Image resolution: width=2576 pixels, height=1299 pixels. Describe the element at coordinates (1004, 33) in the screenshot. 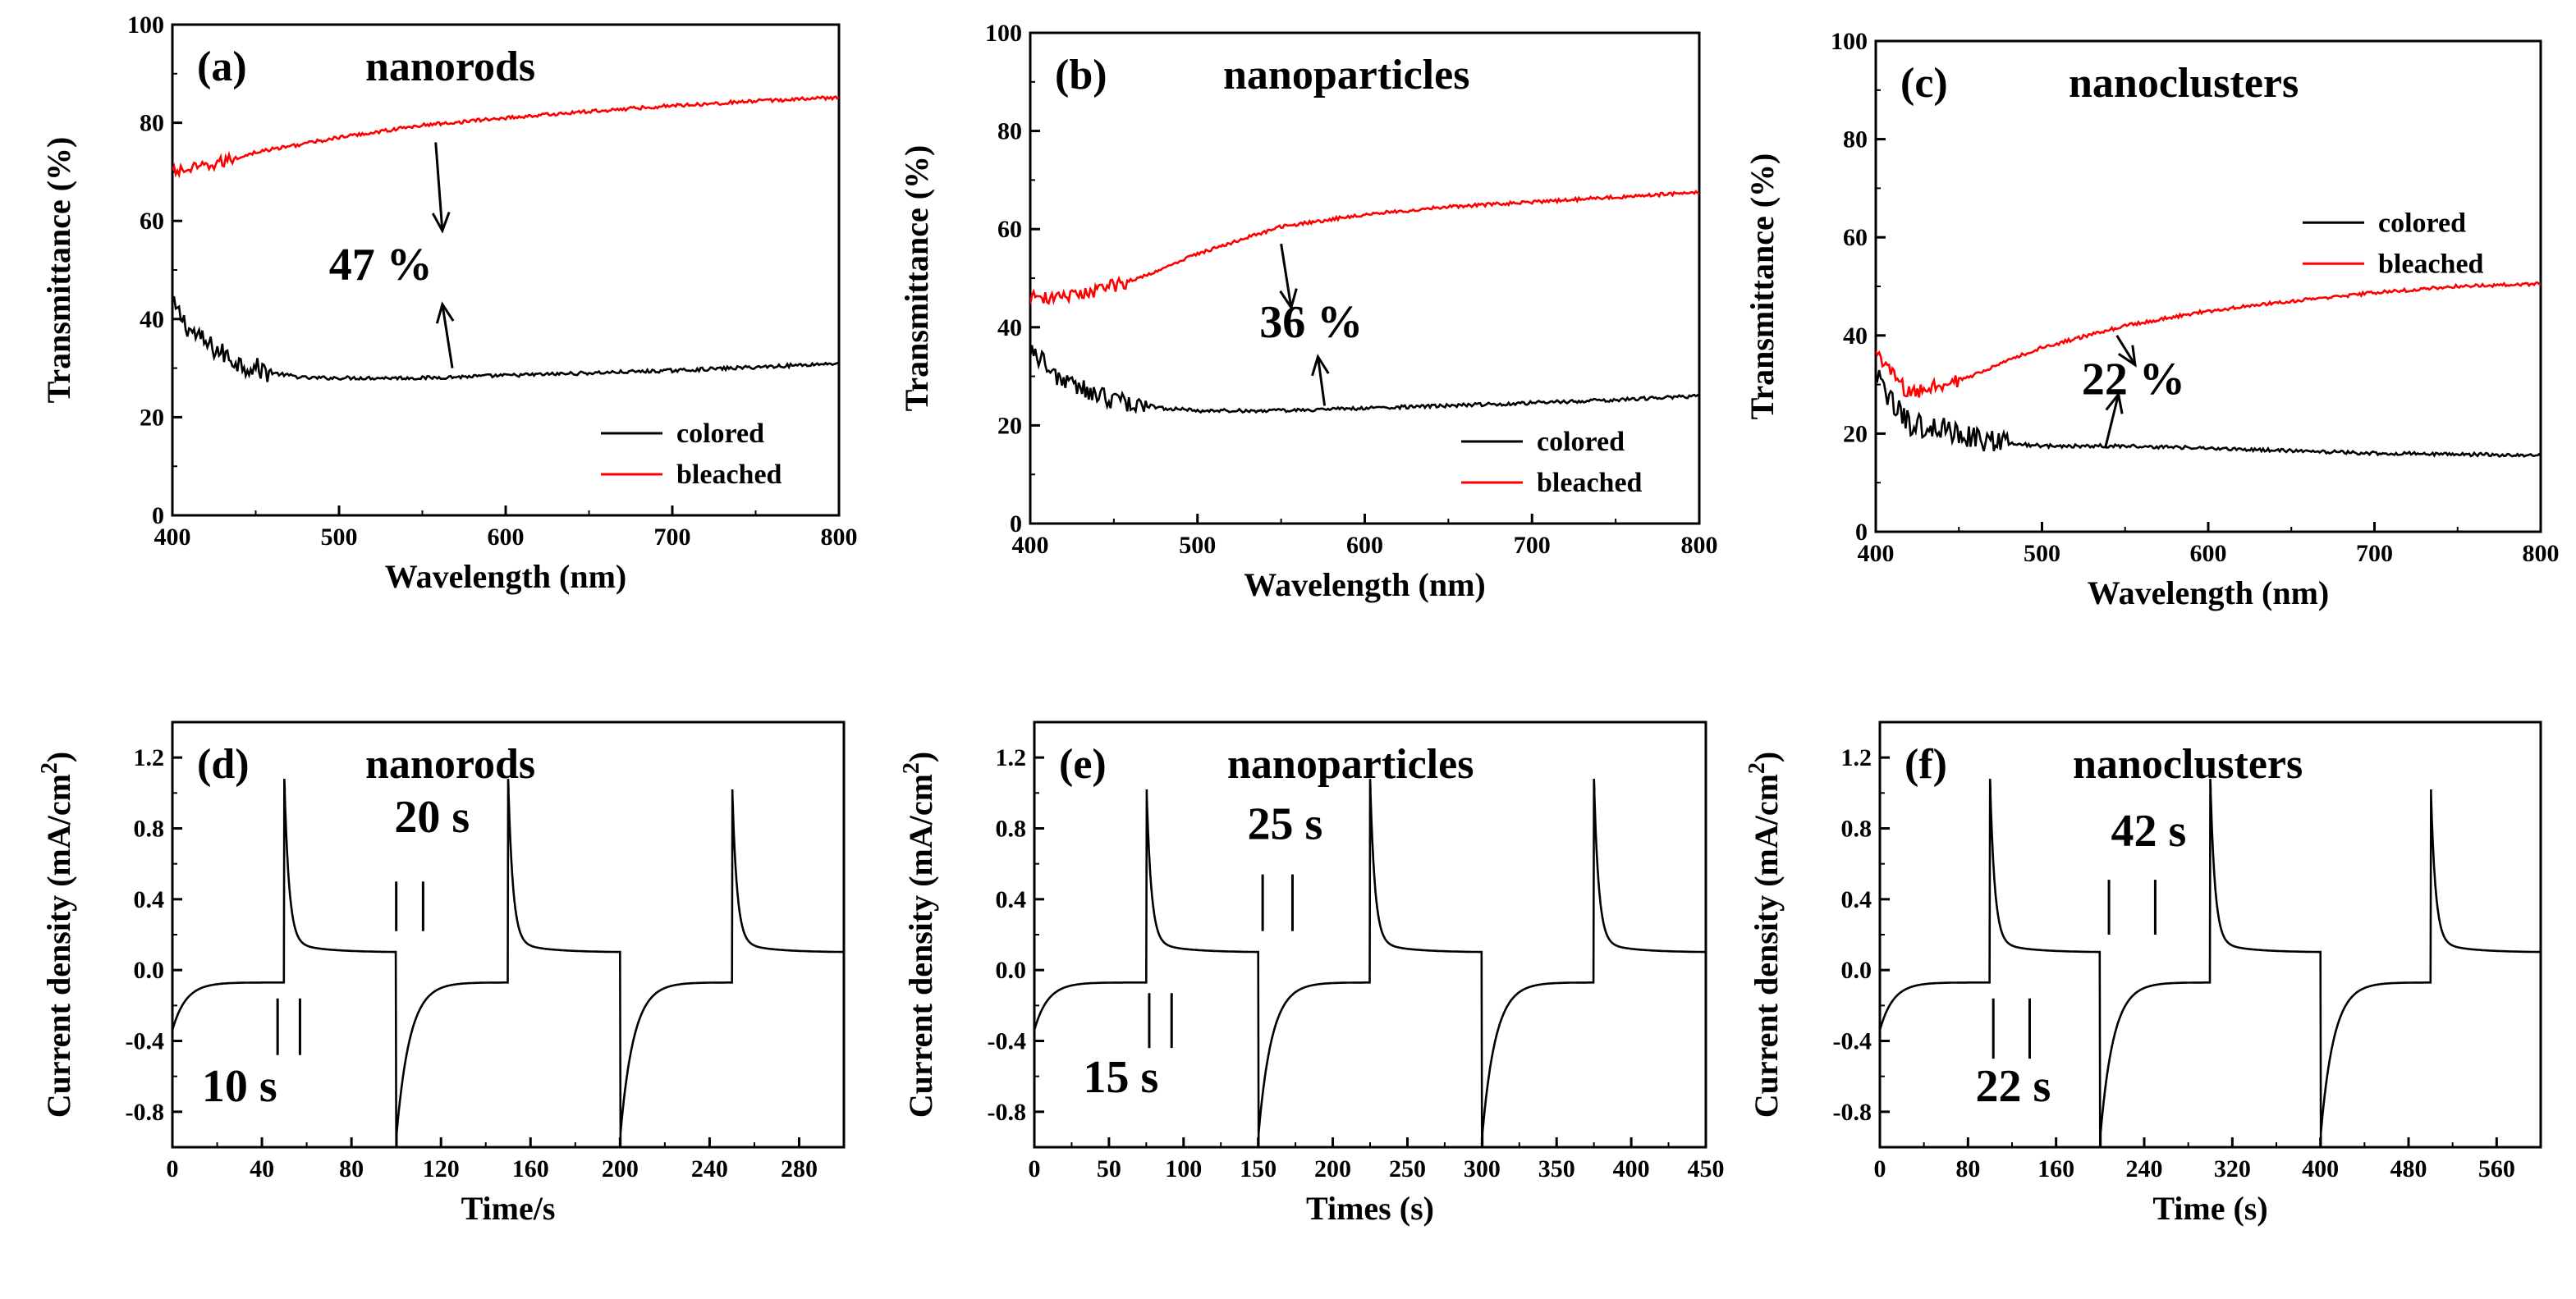

I see `y-tick-label: 100` at that location.